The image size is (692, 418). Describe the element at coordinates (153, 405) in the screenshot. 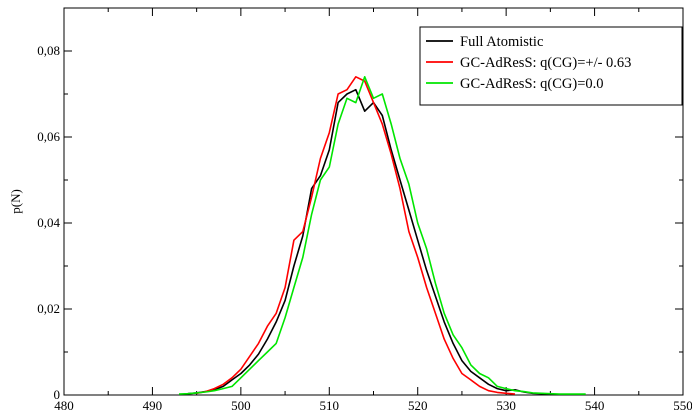

I see `x-tick-label: 490` at that location.